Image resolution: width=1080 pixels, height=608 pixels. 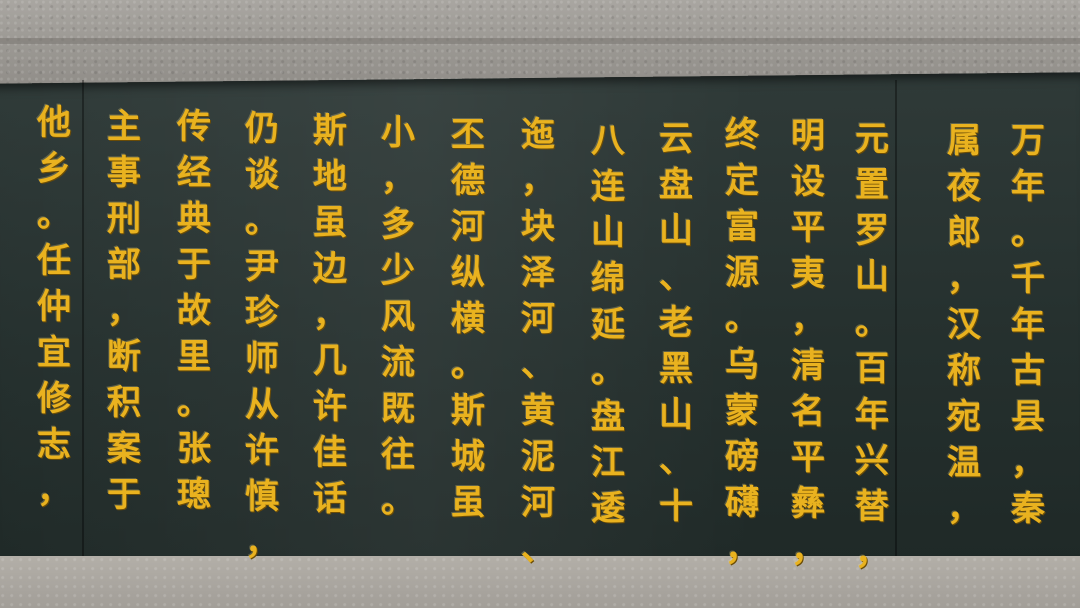 I want to click on inscription-column: 丕德河纵横。斯城虽, so click(x=468, y=319).